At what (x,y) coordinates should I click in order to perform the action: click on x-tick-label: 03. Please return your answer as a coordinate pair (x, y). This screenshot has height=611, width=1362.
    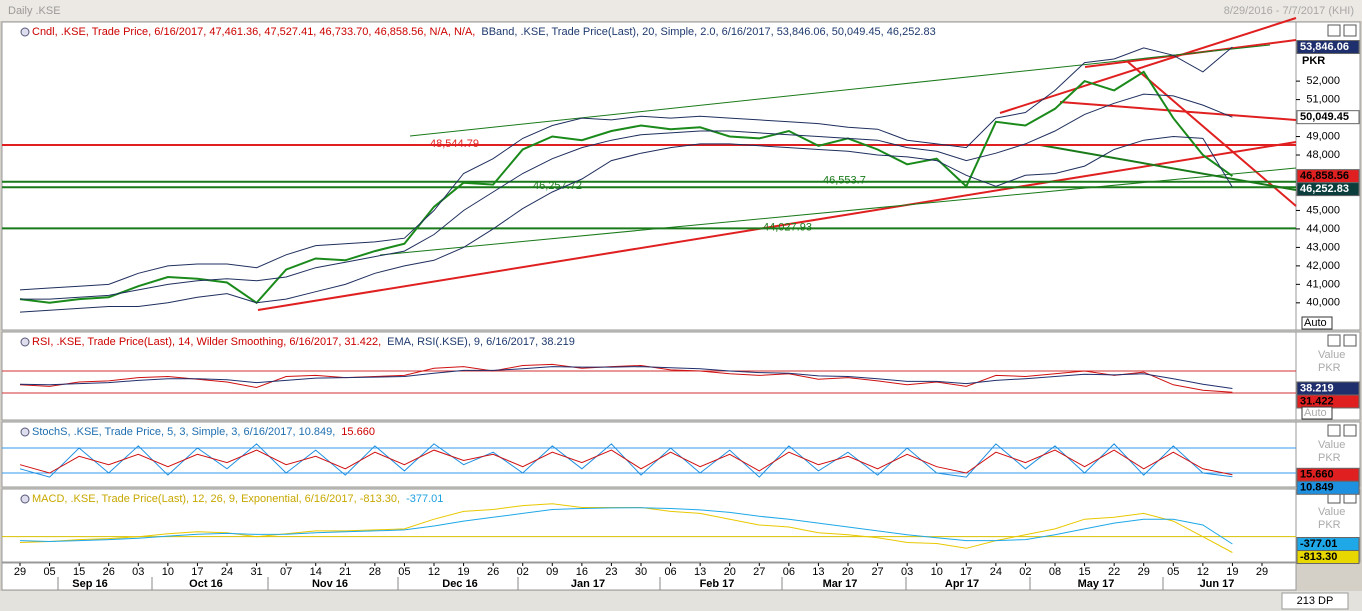
    Looking at the image, I should click on (907, 572).